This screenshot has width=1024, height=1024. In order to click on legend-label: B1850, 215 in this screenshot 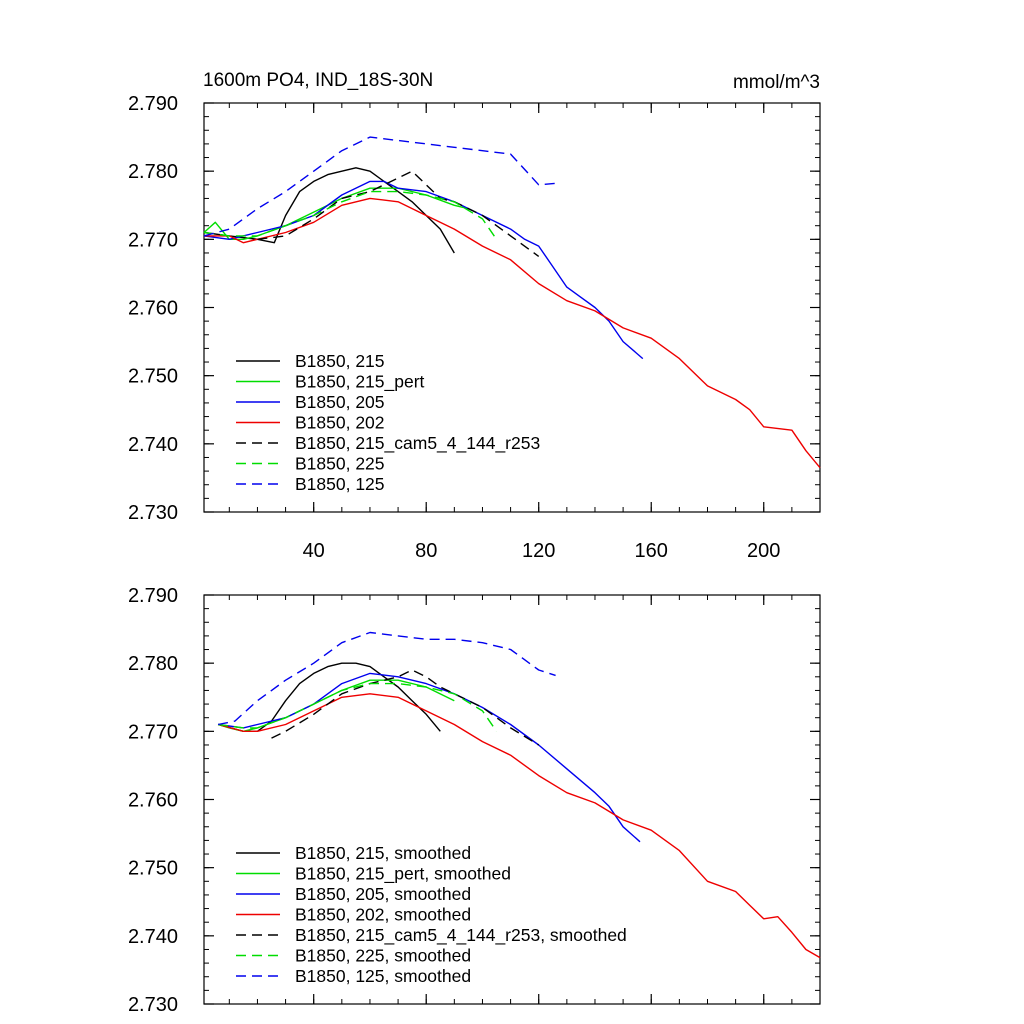, I will do `click(340, 361)`.